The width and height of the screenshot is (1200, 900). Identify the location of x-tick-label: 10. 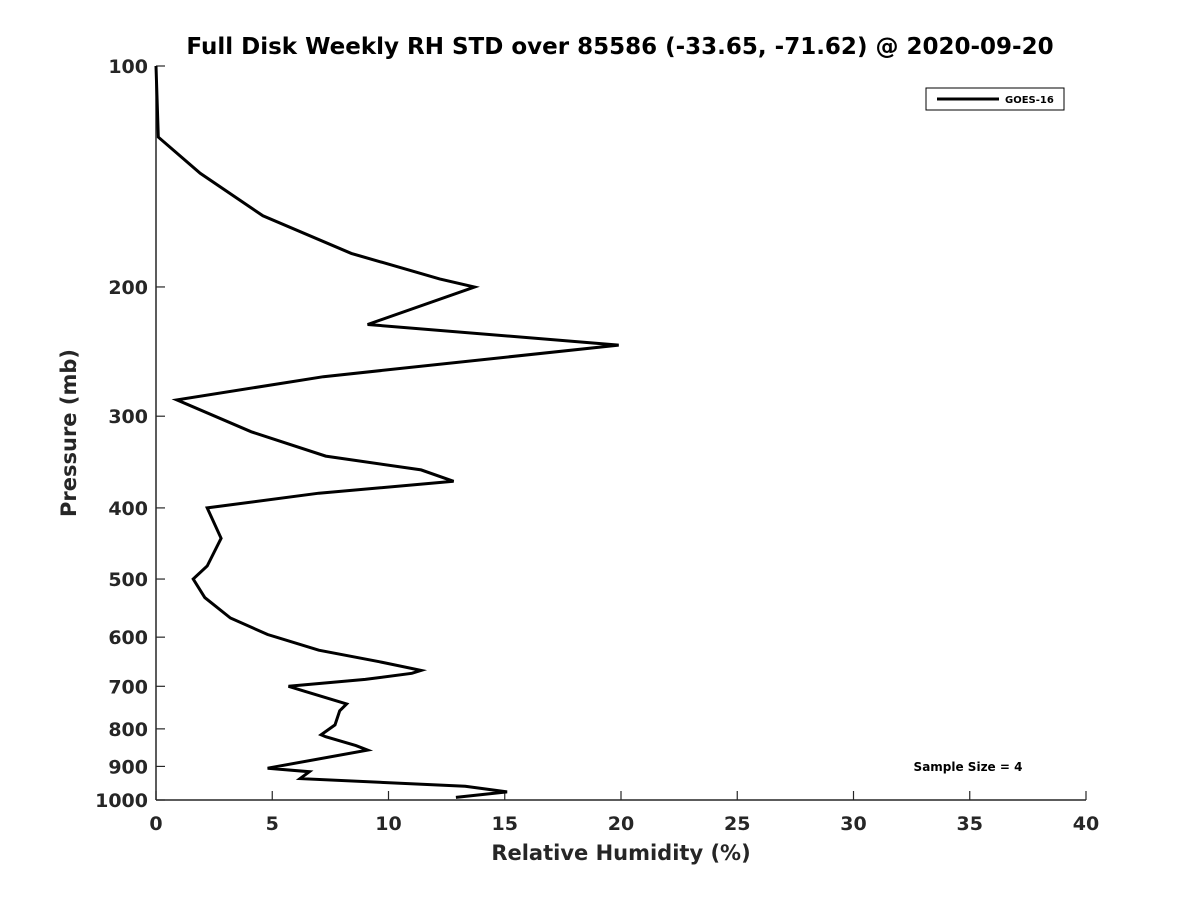
(388, 824).